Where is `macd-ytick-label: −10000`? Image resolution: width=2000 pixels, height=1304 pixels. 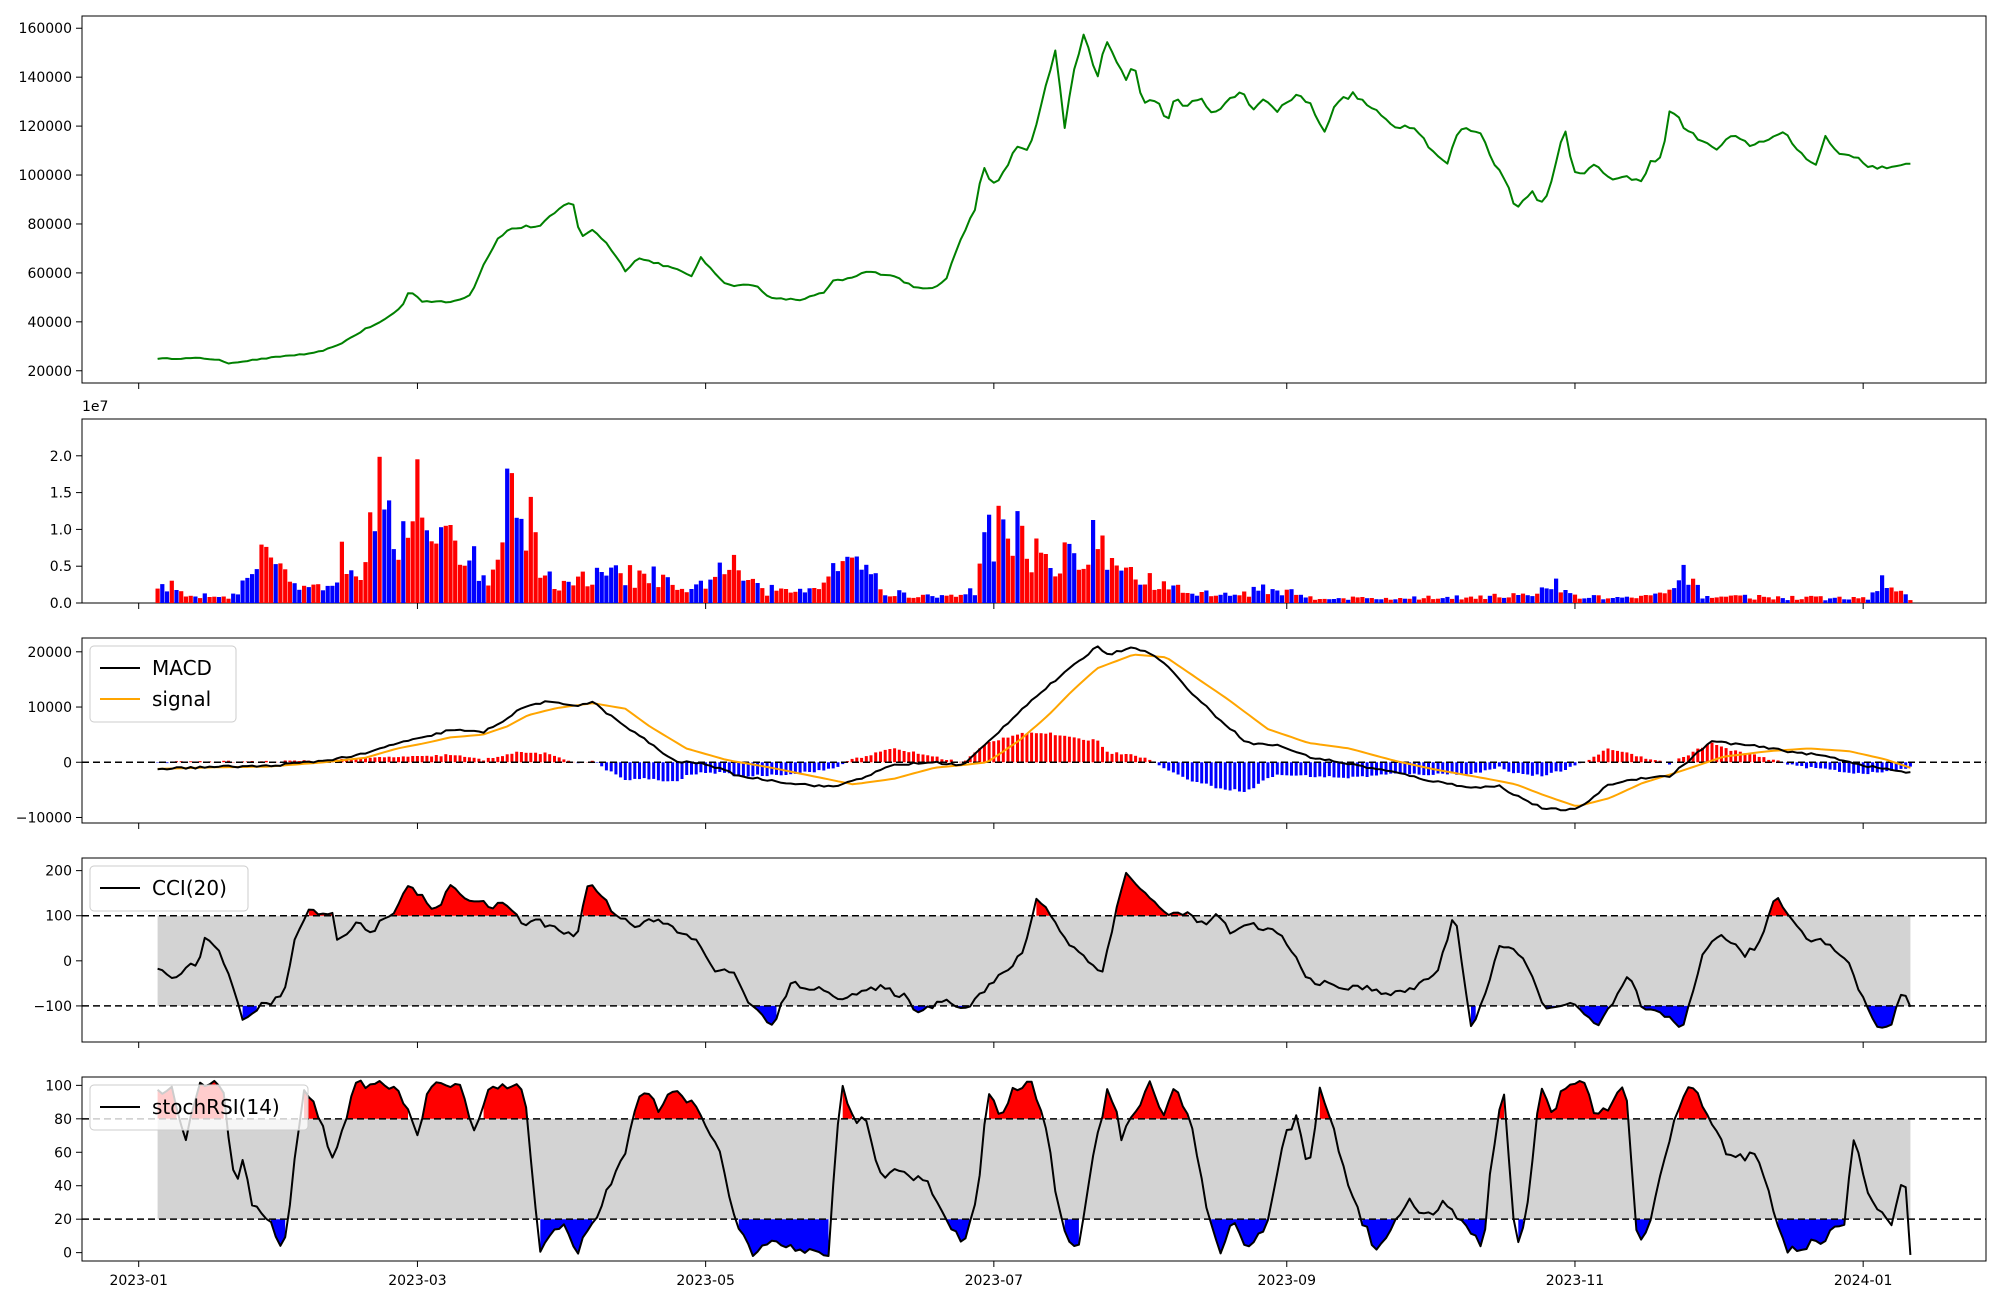 macd-ytick-label: −10000 is located at coordinates (44, 818).